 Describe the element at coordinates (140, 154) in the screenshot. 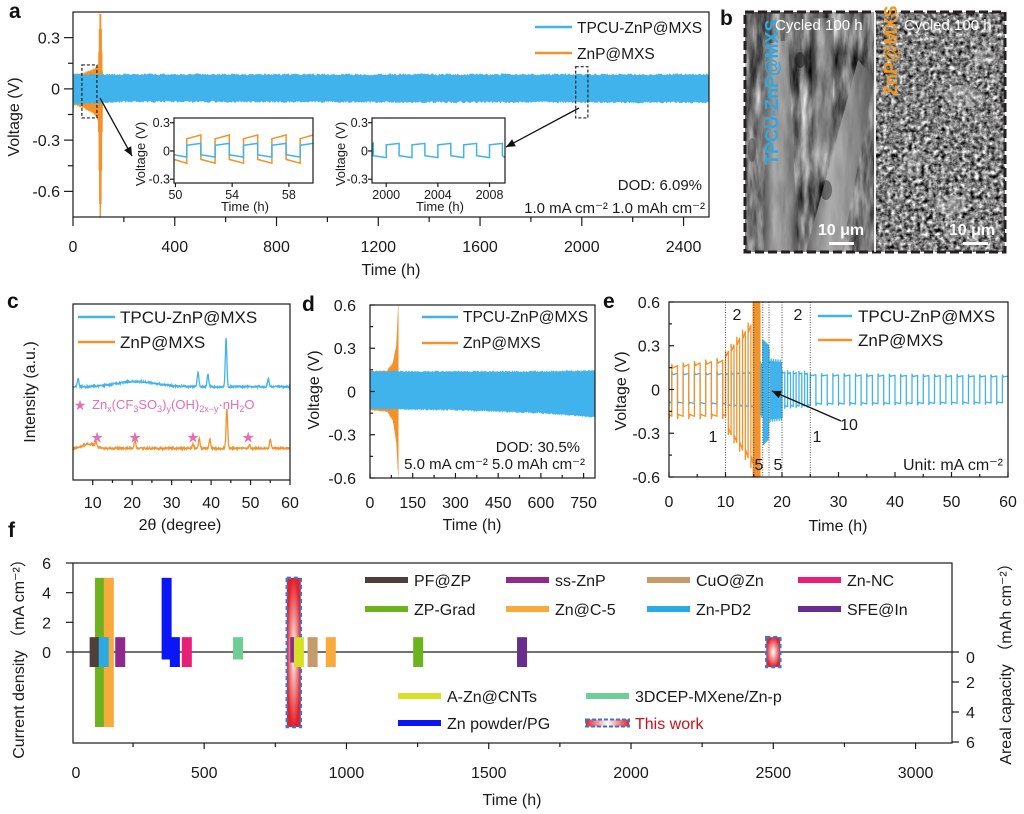

I see `inset-1-y-axis-title: Voltage (V)` at that location.